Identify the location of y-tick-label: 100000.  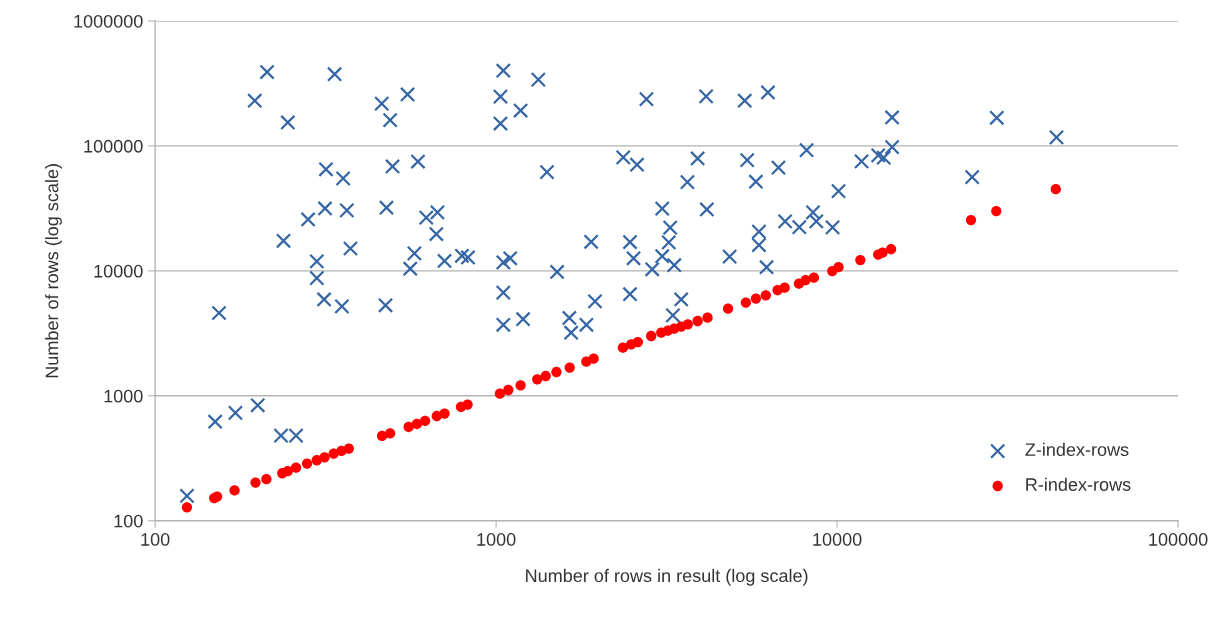
(113, 146).